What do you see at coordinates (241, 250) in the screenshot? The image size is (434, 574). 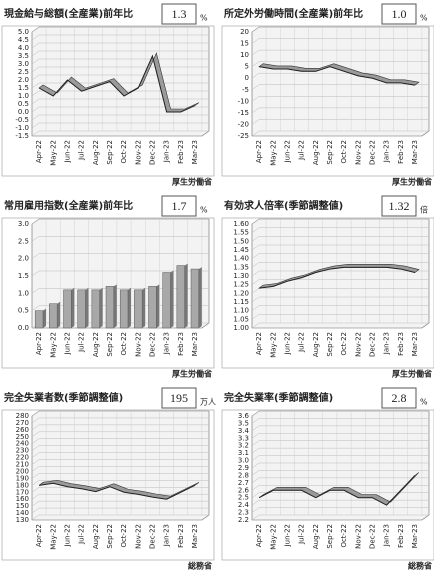 I see `y-tick-label: 1.45` at bounding box center [241, 250].